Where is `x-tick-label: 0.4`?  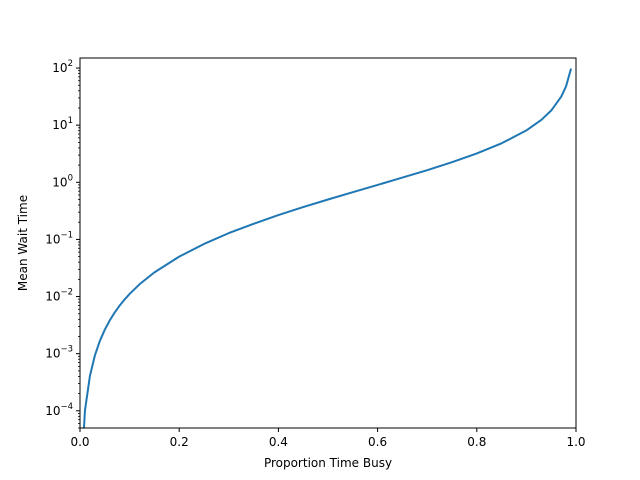 x-tick-label: 0.4 is located at coordinates (278, 442).